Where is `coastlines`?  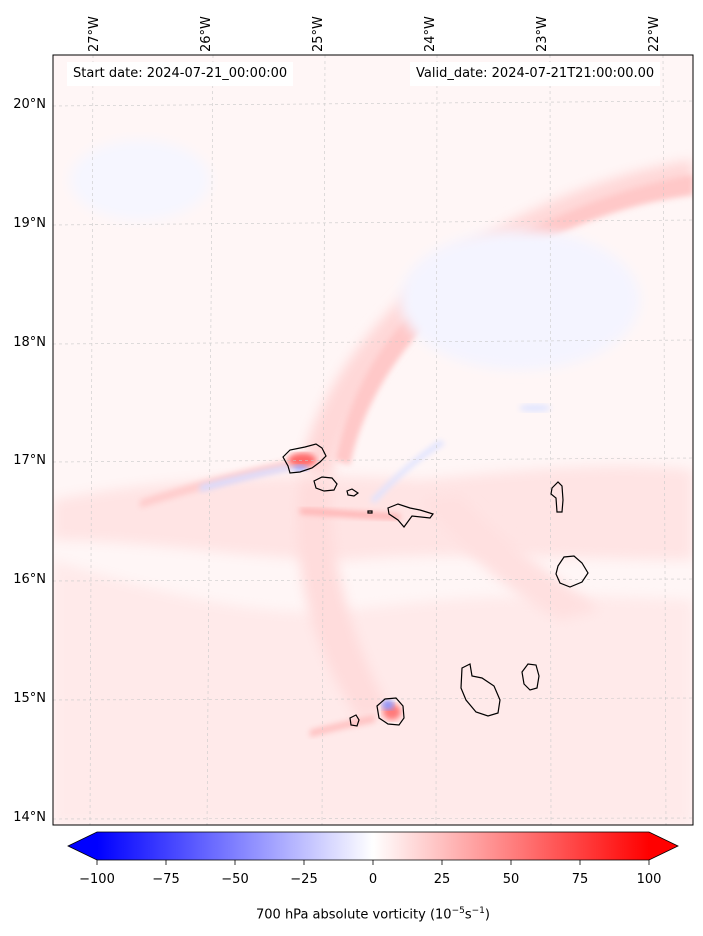 coastlines is located at coordinates (435, 585).